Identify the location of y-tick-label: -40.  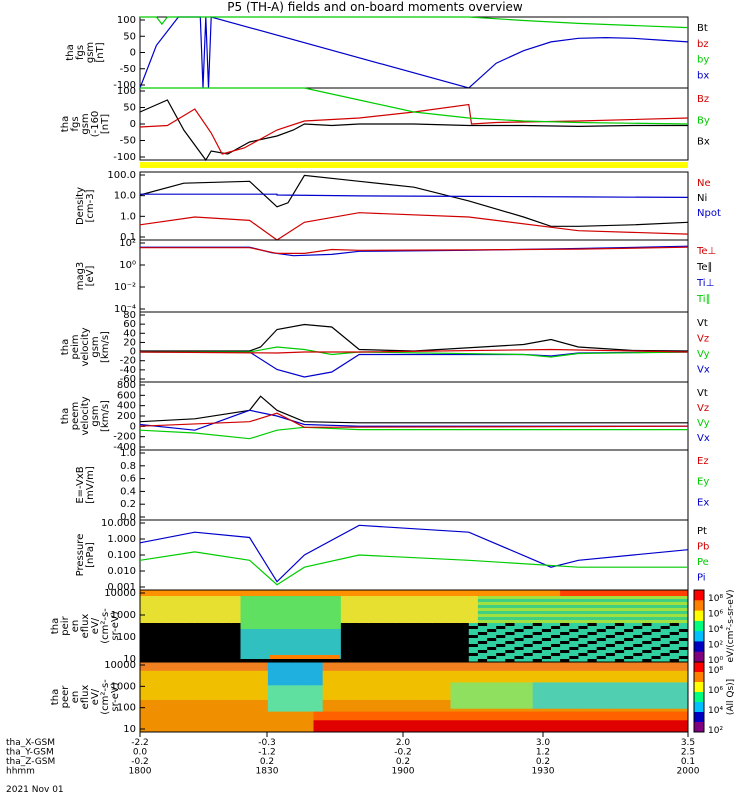
(128, 370).